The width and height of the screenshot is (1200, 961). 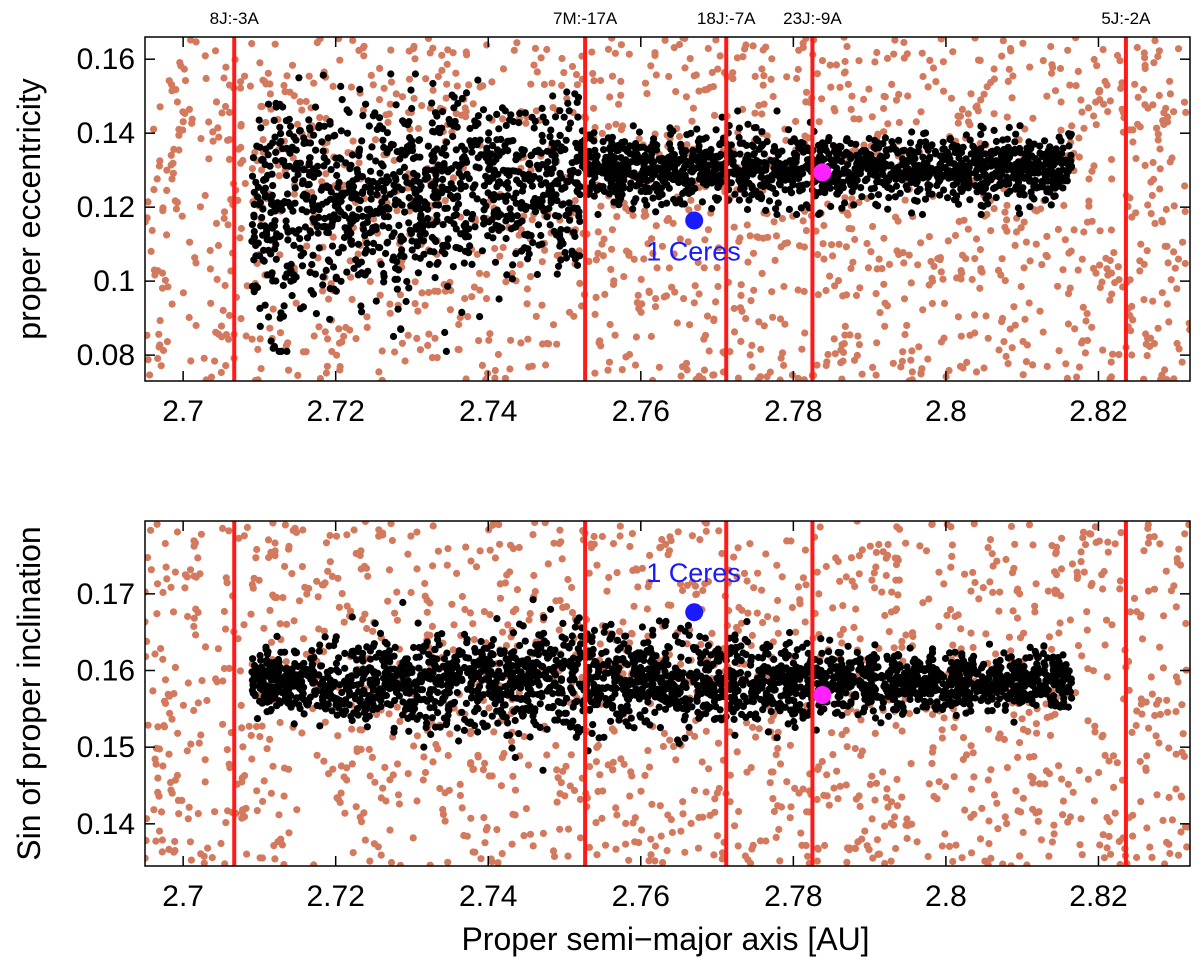 I want to click on ceres-label: 1 Ceres, so click(x=693, y=251).